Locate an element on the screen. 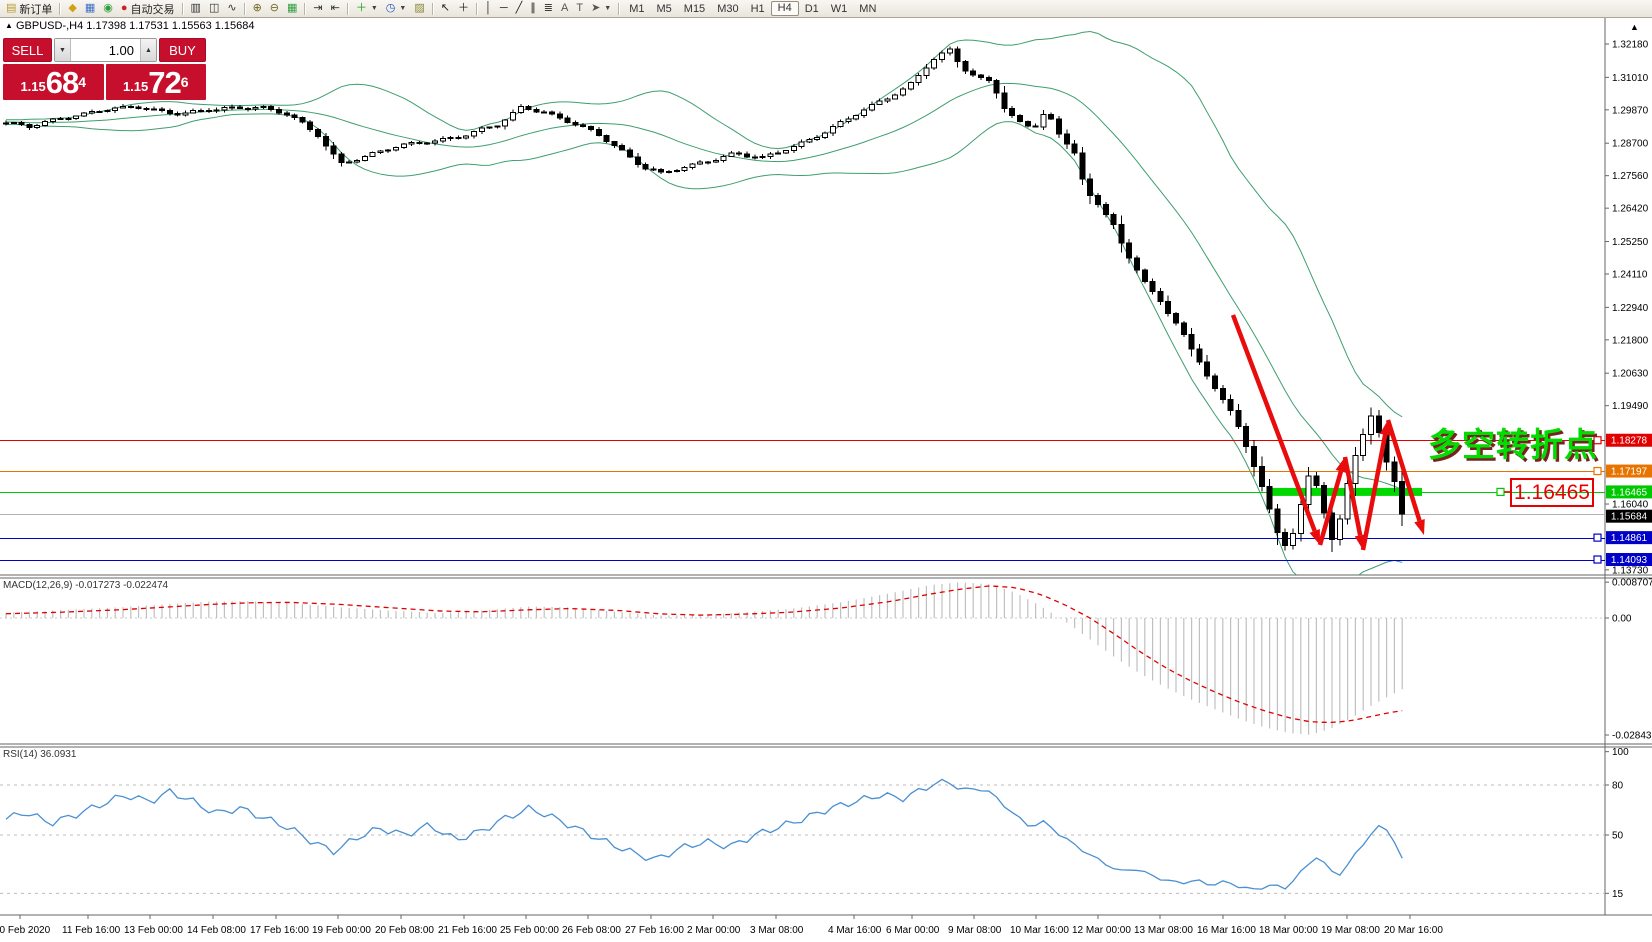 Image resolution: width=1652 pixels, height=942 pixels. text-icon: A is located at coordinates (564, 8).